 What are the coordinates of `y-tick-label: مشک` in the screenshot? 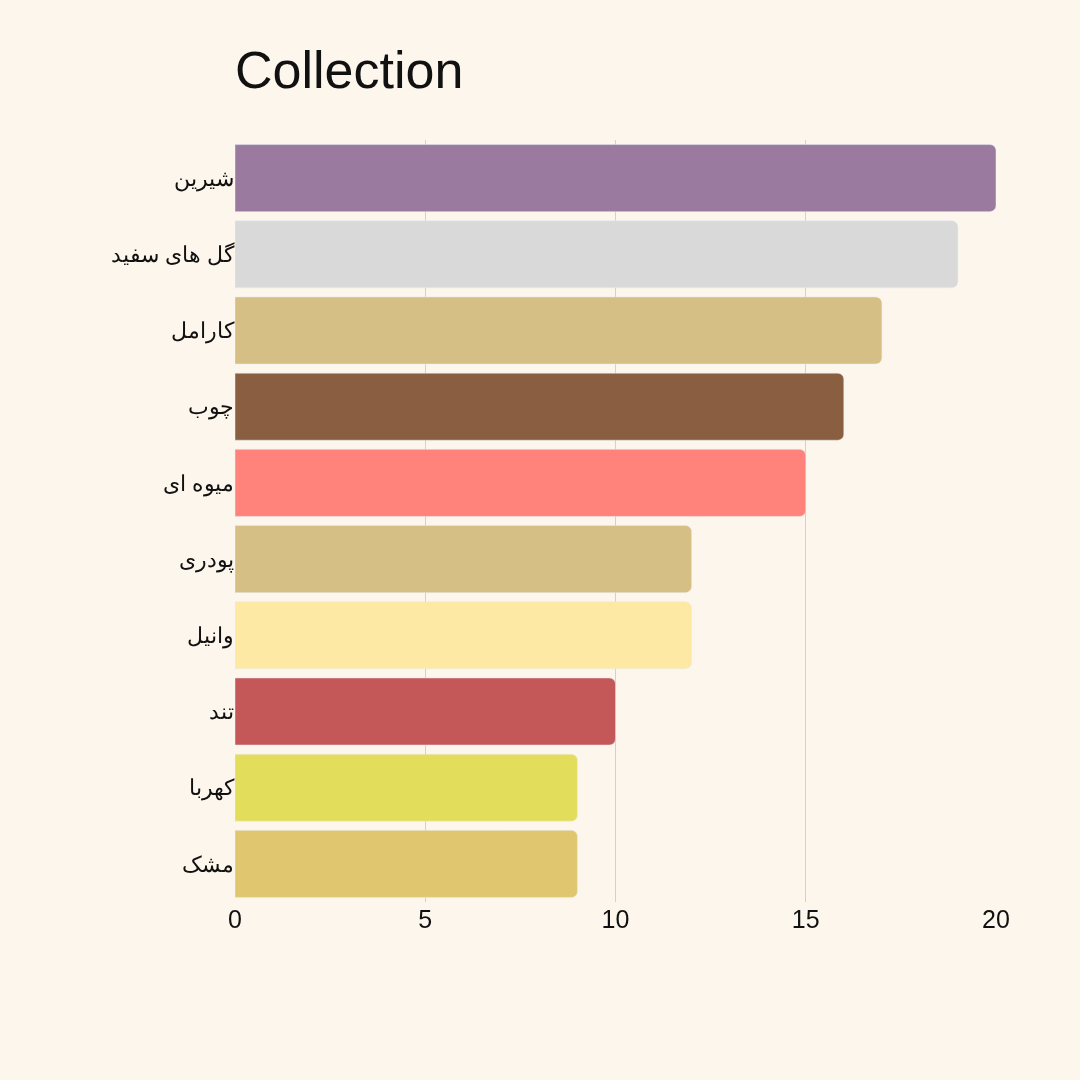 It's located at (208, 864).